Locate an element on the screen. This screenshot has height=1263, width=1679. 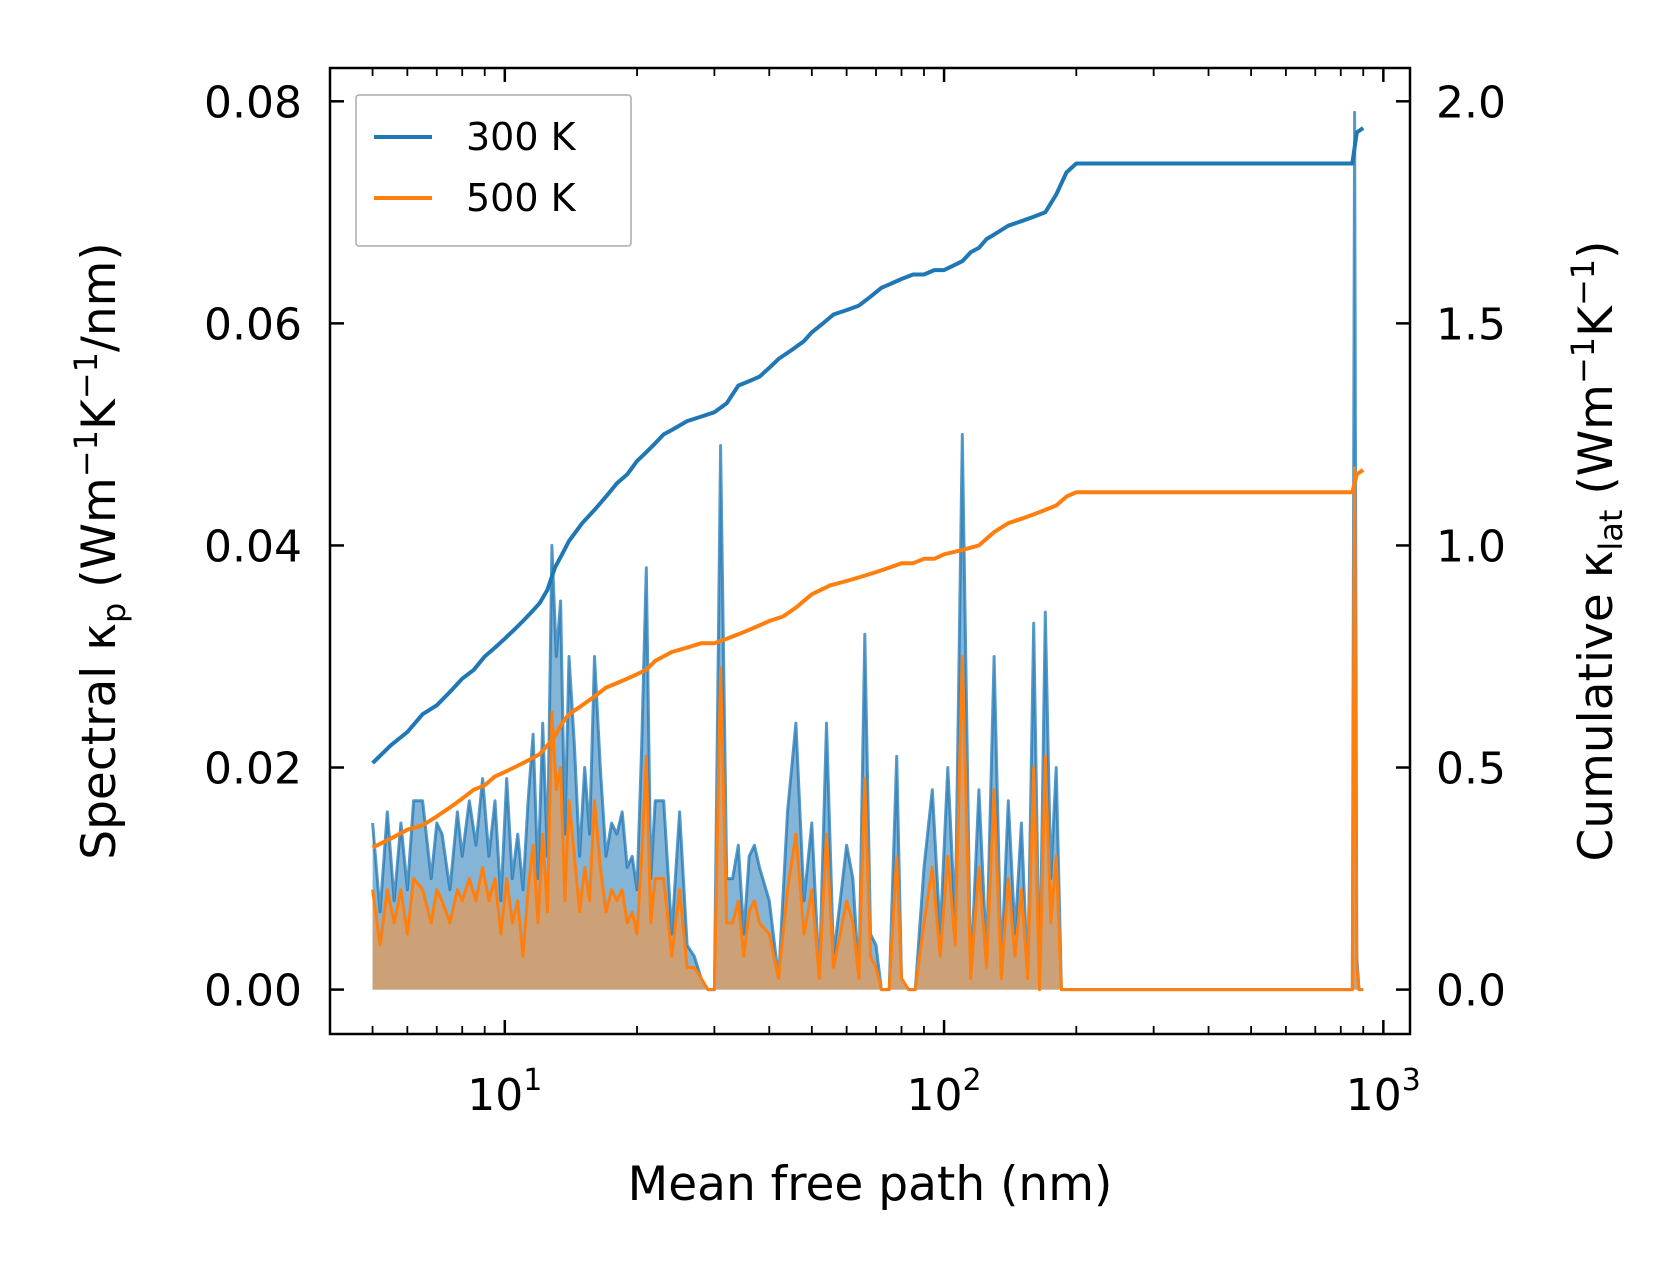
y-right-main: Cumulative κ is located at coordinates (1596, 706).